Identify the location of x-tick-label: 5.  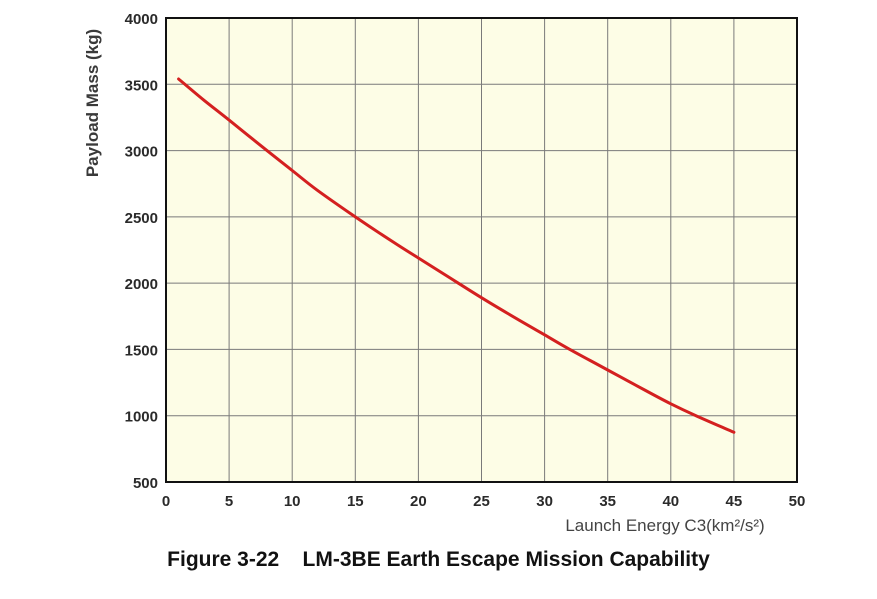
(229, 501).